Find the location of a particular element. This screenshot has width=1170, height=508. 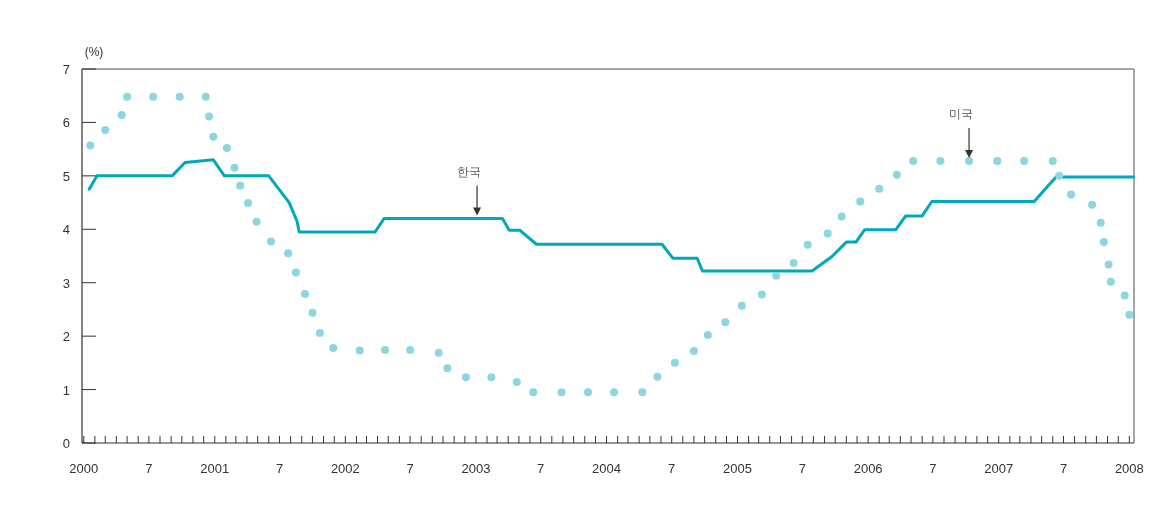

x-tick-label: 2002 is located at coordinates (345, 468).